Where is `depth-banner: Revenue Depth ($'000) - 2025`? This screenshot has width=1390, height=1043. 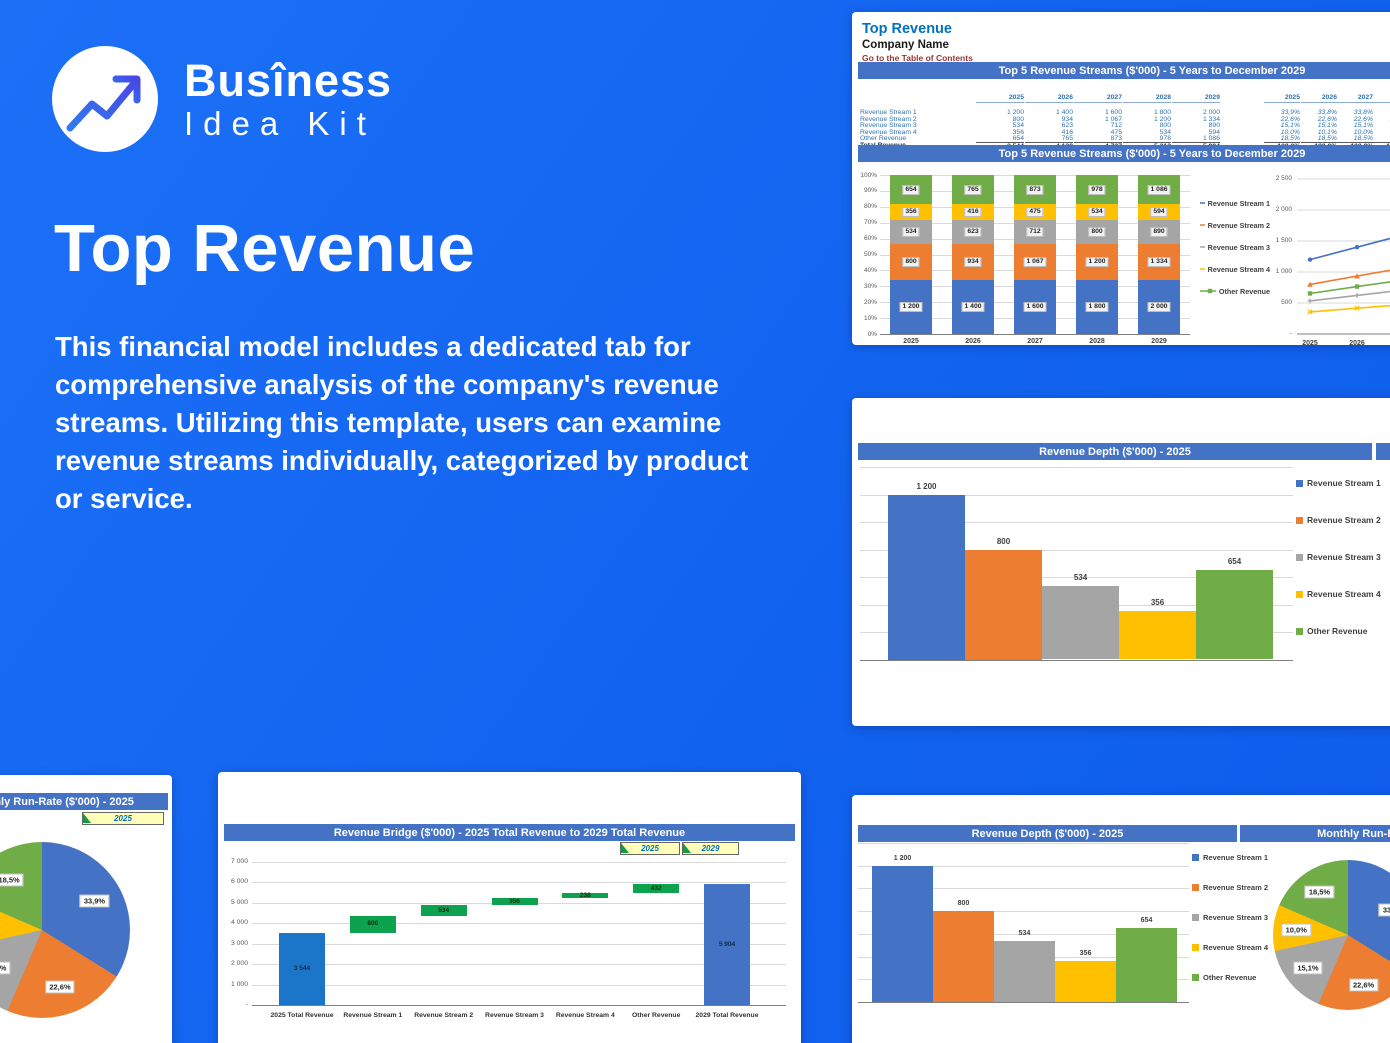
depth-banner: Revenue Depth ($'000) - 2025 is located at coordinates (1115, 451).